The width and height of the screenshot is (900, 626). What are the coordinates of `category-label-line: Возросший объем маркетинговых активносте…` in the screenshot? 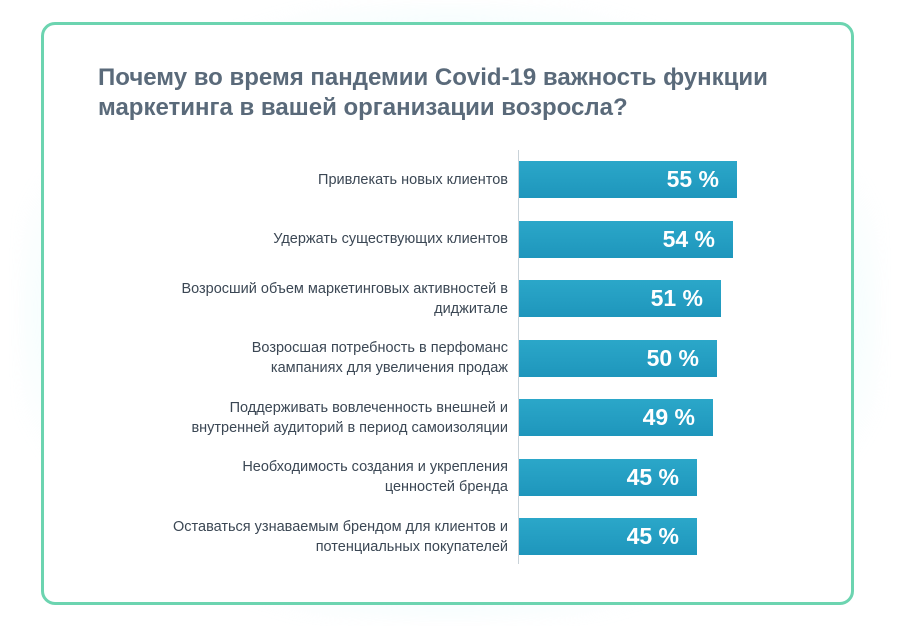 It's located at (344, 288).